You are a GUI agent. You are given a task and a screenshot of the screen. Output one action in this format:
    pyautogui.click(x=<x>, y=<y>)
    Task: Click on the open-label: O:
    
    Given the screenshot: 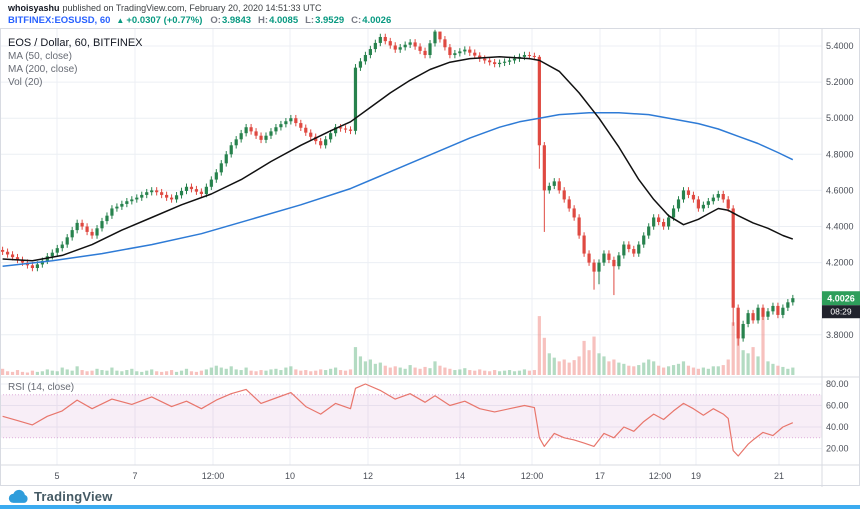 What is the action you would take?
    pyautogui.click(x=215, y=20)
    